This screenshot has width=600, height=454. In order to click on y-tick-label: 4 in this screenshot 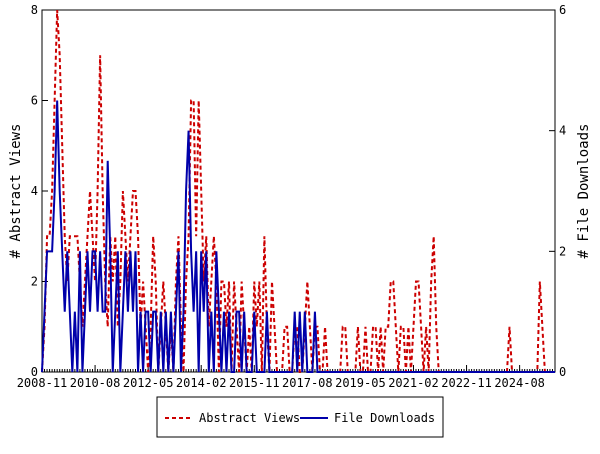, I will do `click(34, 191)`.